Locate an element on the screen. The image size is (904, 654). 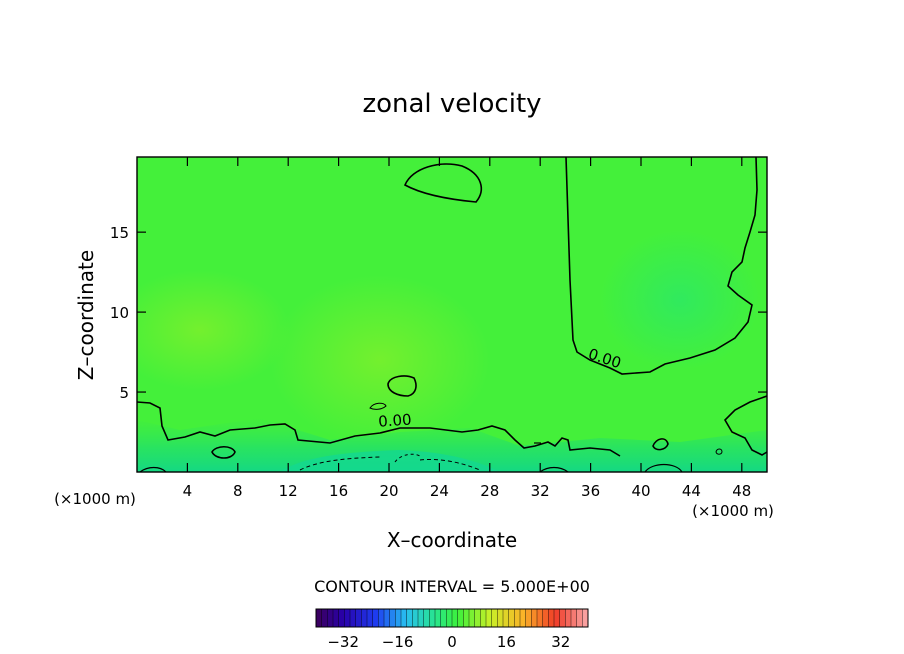
contour-bottom-right is located at coordinates (663, 467).